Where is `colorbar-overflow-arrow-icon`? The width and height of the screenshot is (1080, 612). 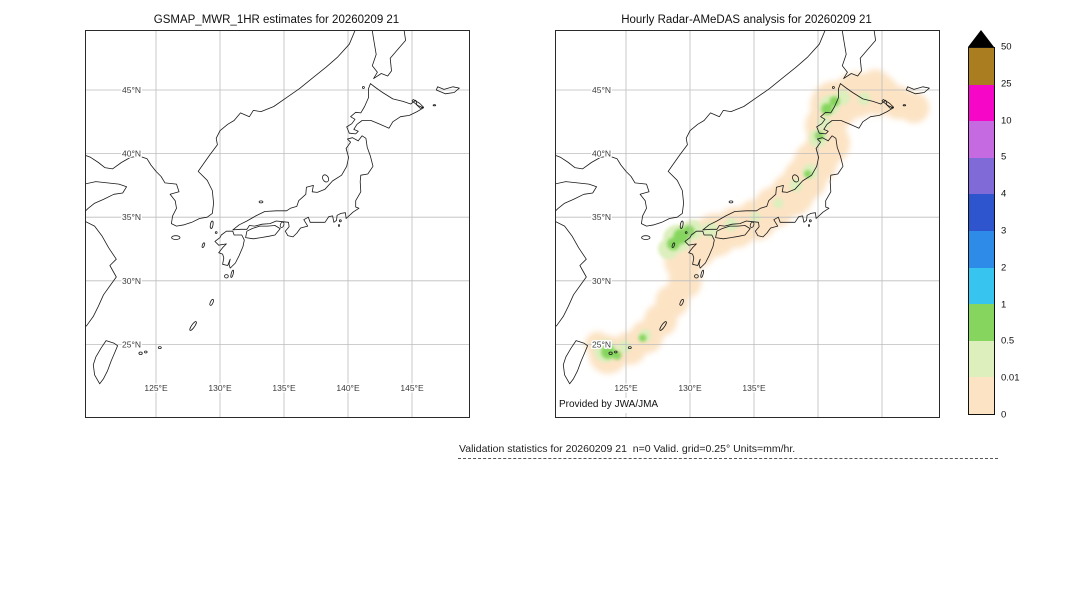
colorbar-overflow-arrow-icon is located at coordinates (981, 38).